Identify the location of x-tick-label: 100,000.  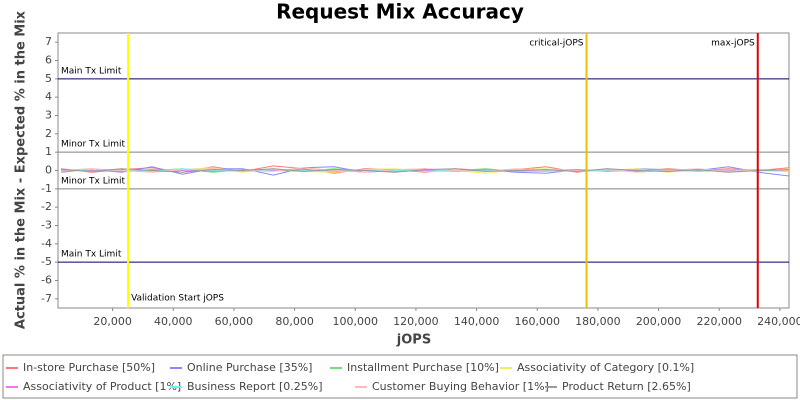
(356, 321).